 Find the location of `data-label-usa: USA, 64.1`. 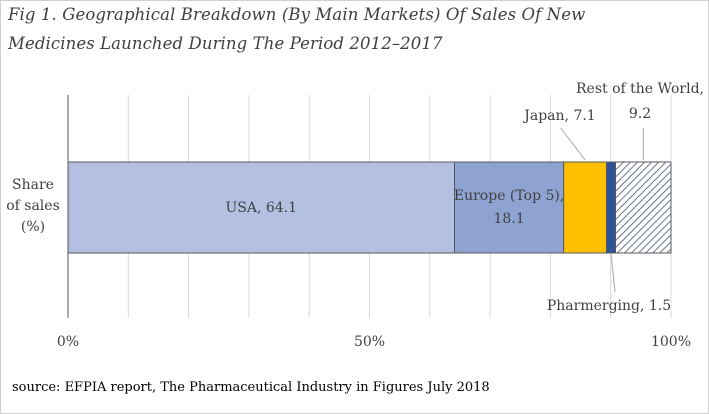

data-label-usa: USA, 64.1 is located at coordinates (261, 208).